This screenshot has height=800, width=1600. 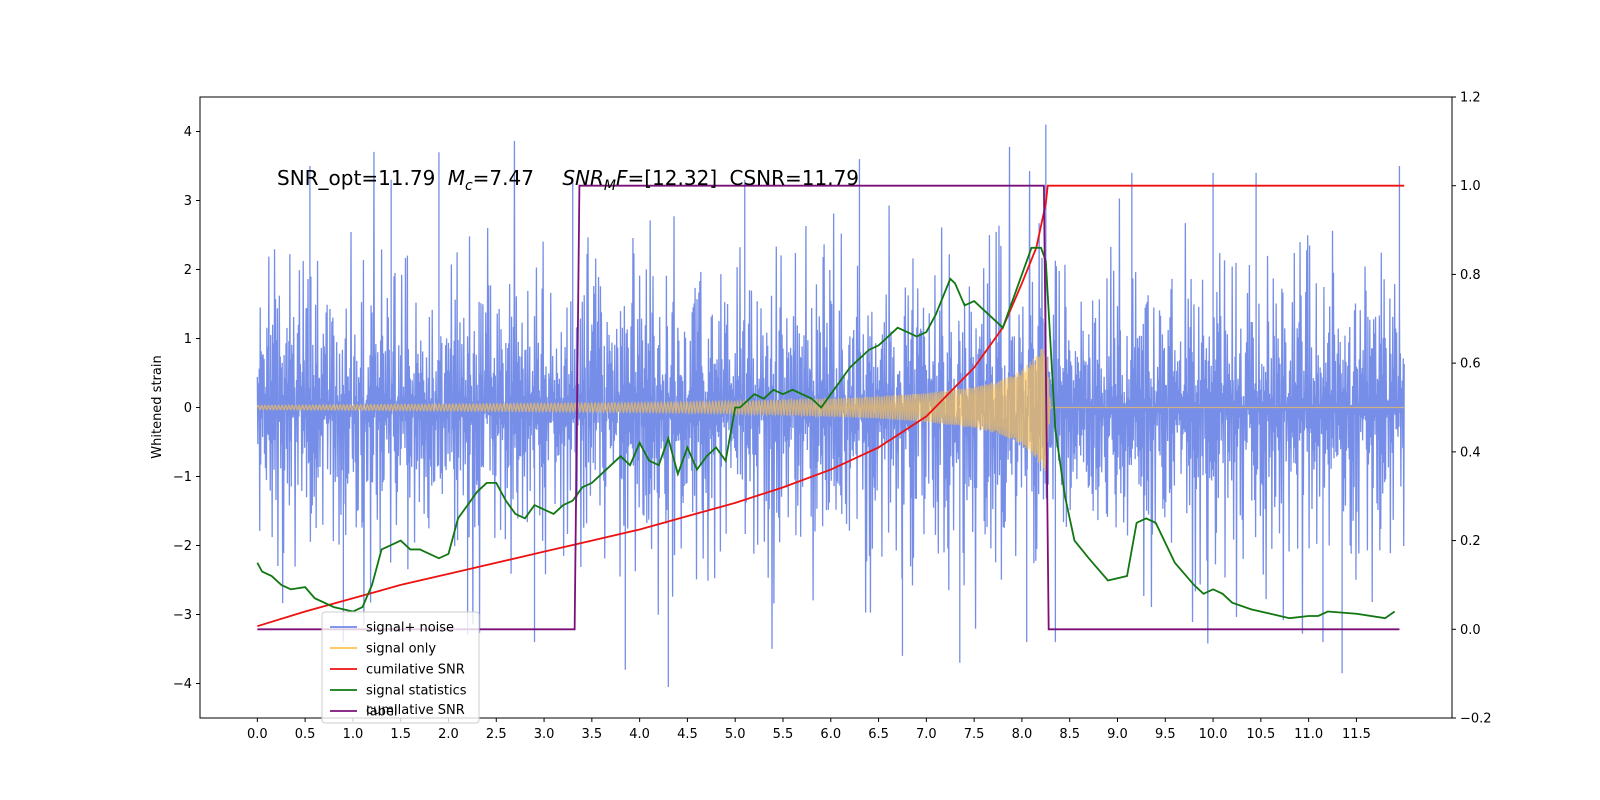 What do you see at coordinates (735, 734) in the screenshot?
I see `x-tick-label: 5.0` at bounding box center [735, 734].